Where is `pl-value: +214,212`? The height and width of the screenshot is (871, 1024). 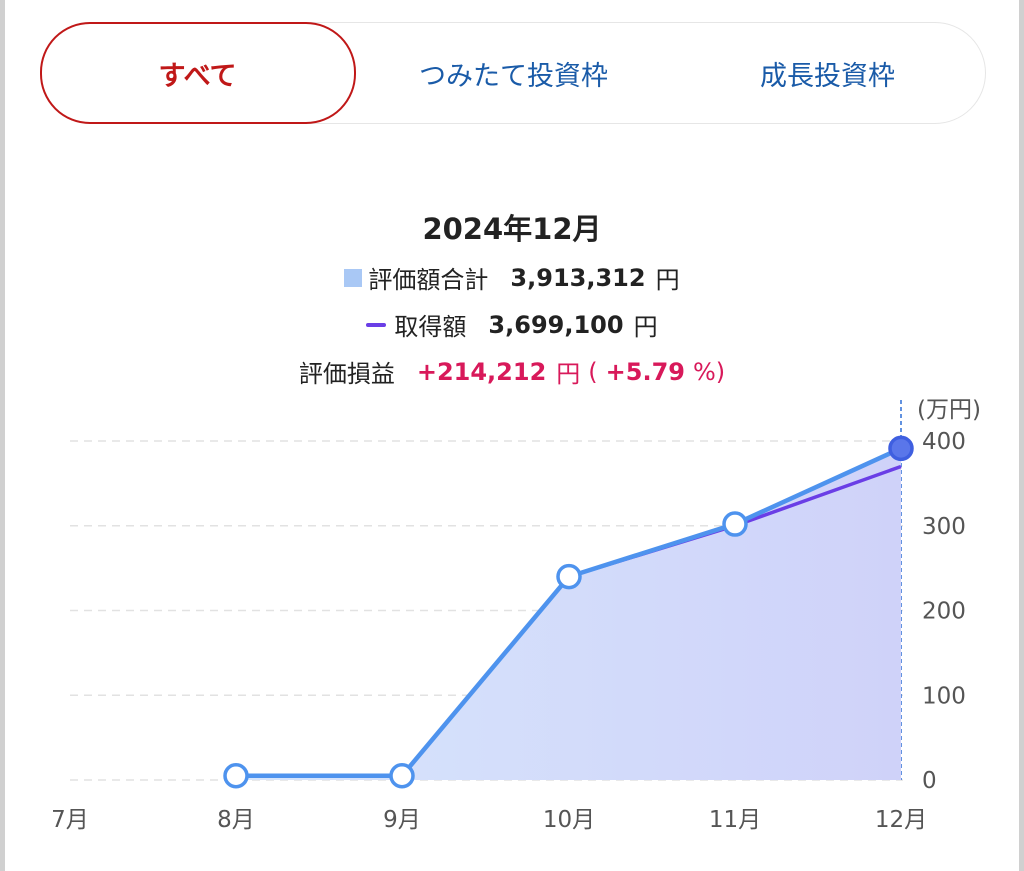 pl-value: +214,212 is located at coordinates (481, 371).